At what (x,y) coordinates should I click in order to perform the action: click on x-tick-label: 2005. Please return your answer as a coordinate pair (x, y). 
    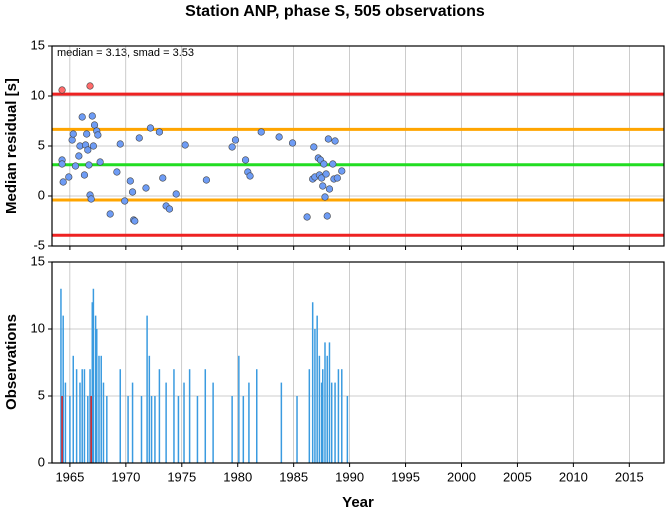
    Looking at the image, I should click on (517, 476).